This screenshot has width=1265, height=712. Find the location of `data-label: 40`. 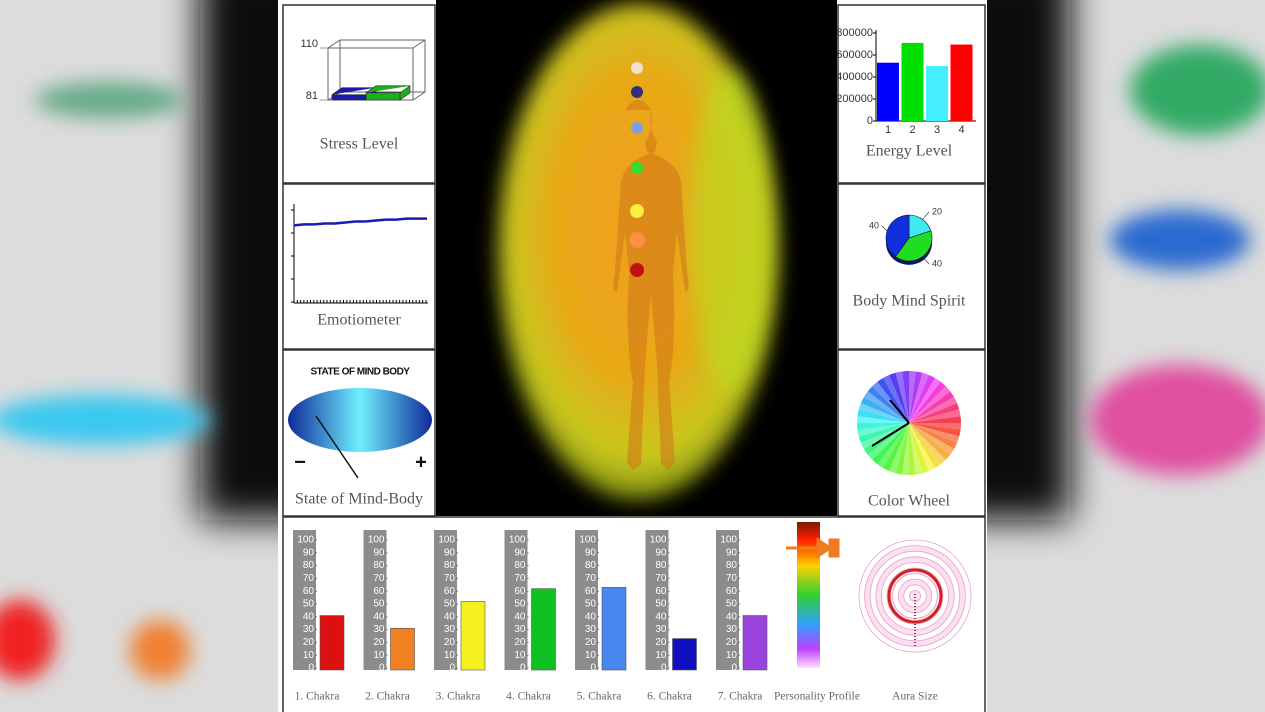

data-label: 40 is located at coordinates (874, 225).